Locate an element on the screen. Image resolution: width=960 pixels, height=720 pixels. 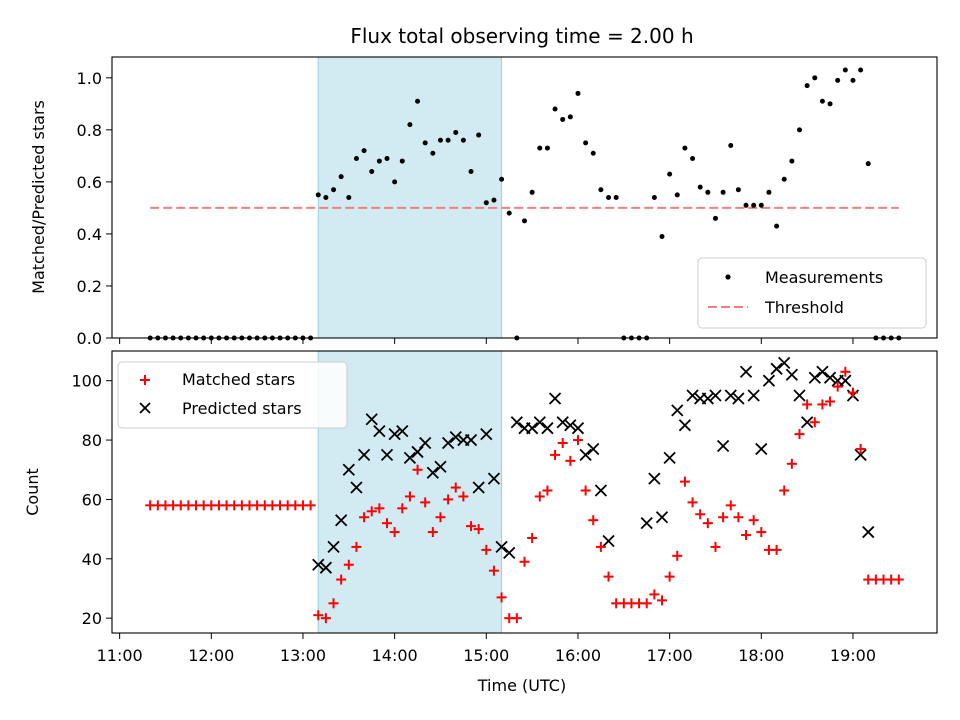
legend-predicted-label: Predicted stars is located at coordinates (242, 408).